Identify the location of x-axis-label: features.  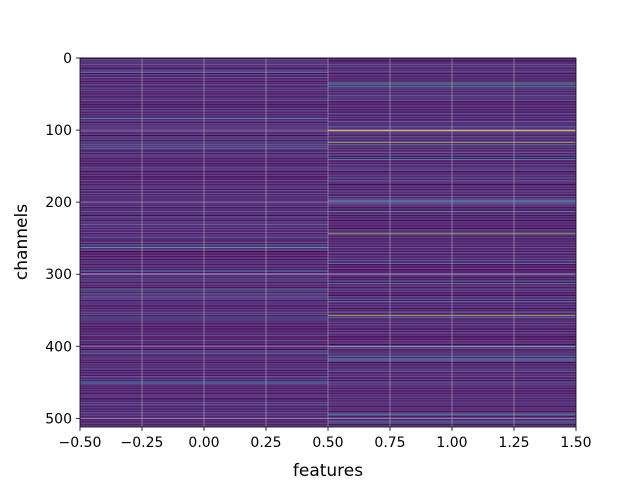
(328, 470).